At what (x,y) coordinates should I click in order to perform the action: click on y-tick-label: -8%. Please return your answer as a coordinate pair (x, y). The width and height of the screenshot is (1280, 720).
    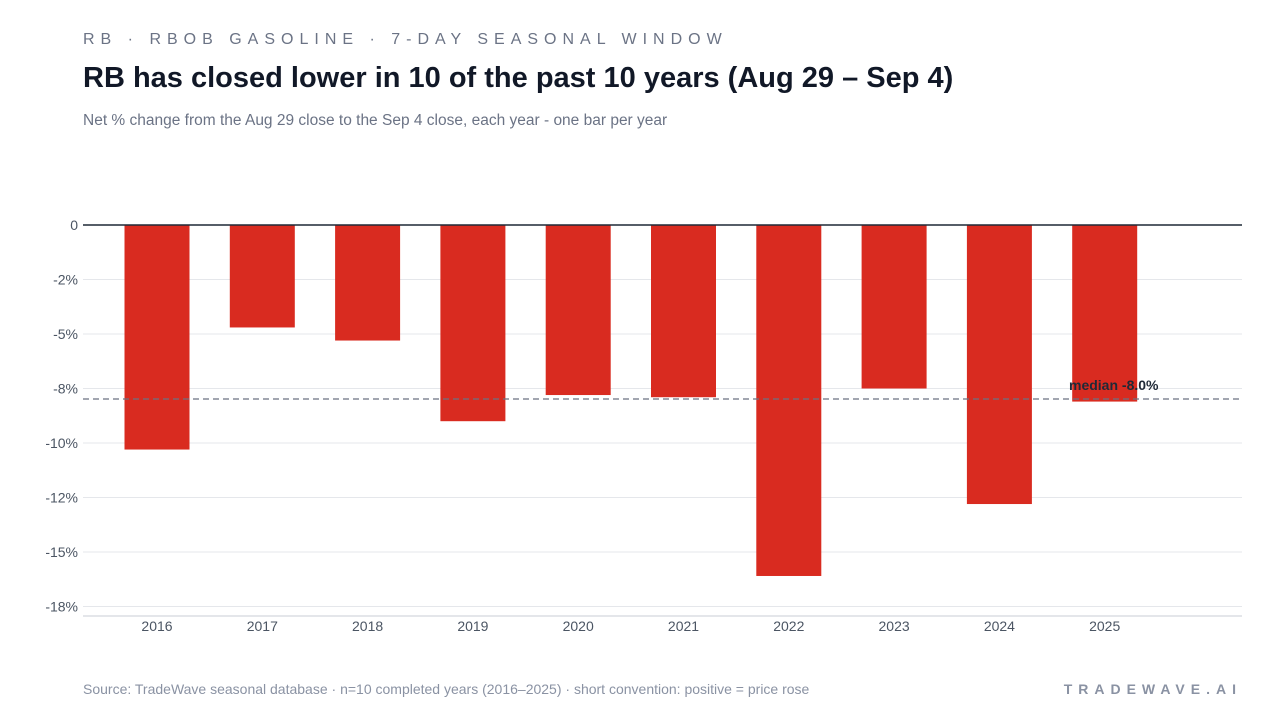
    Looking at the image, I should click on (65, 389).